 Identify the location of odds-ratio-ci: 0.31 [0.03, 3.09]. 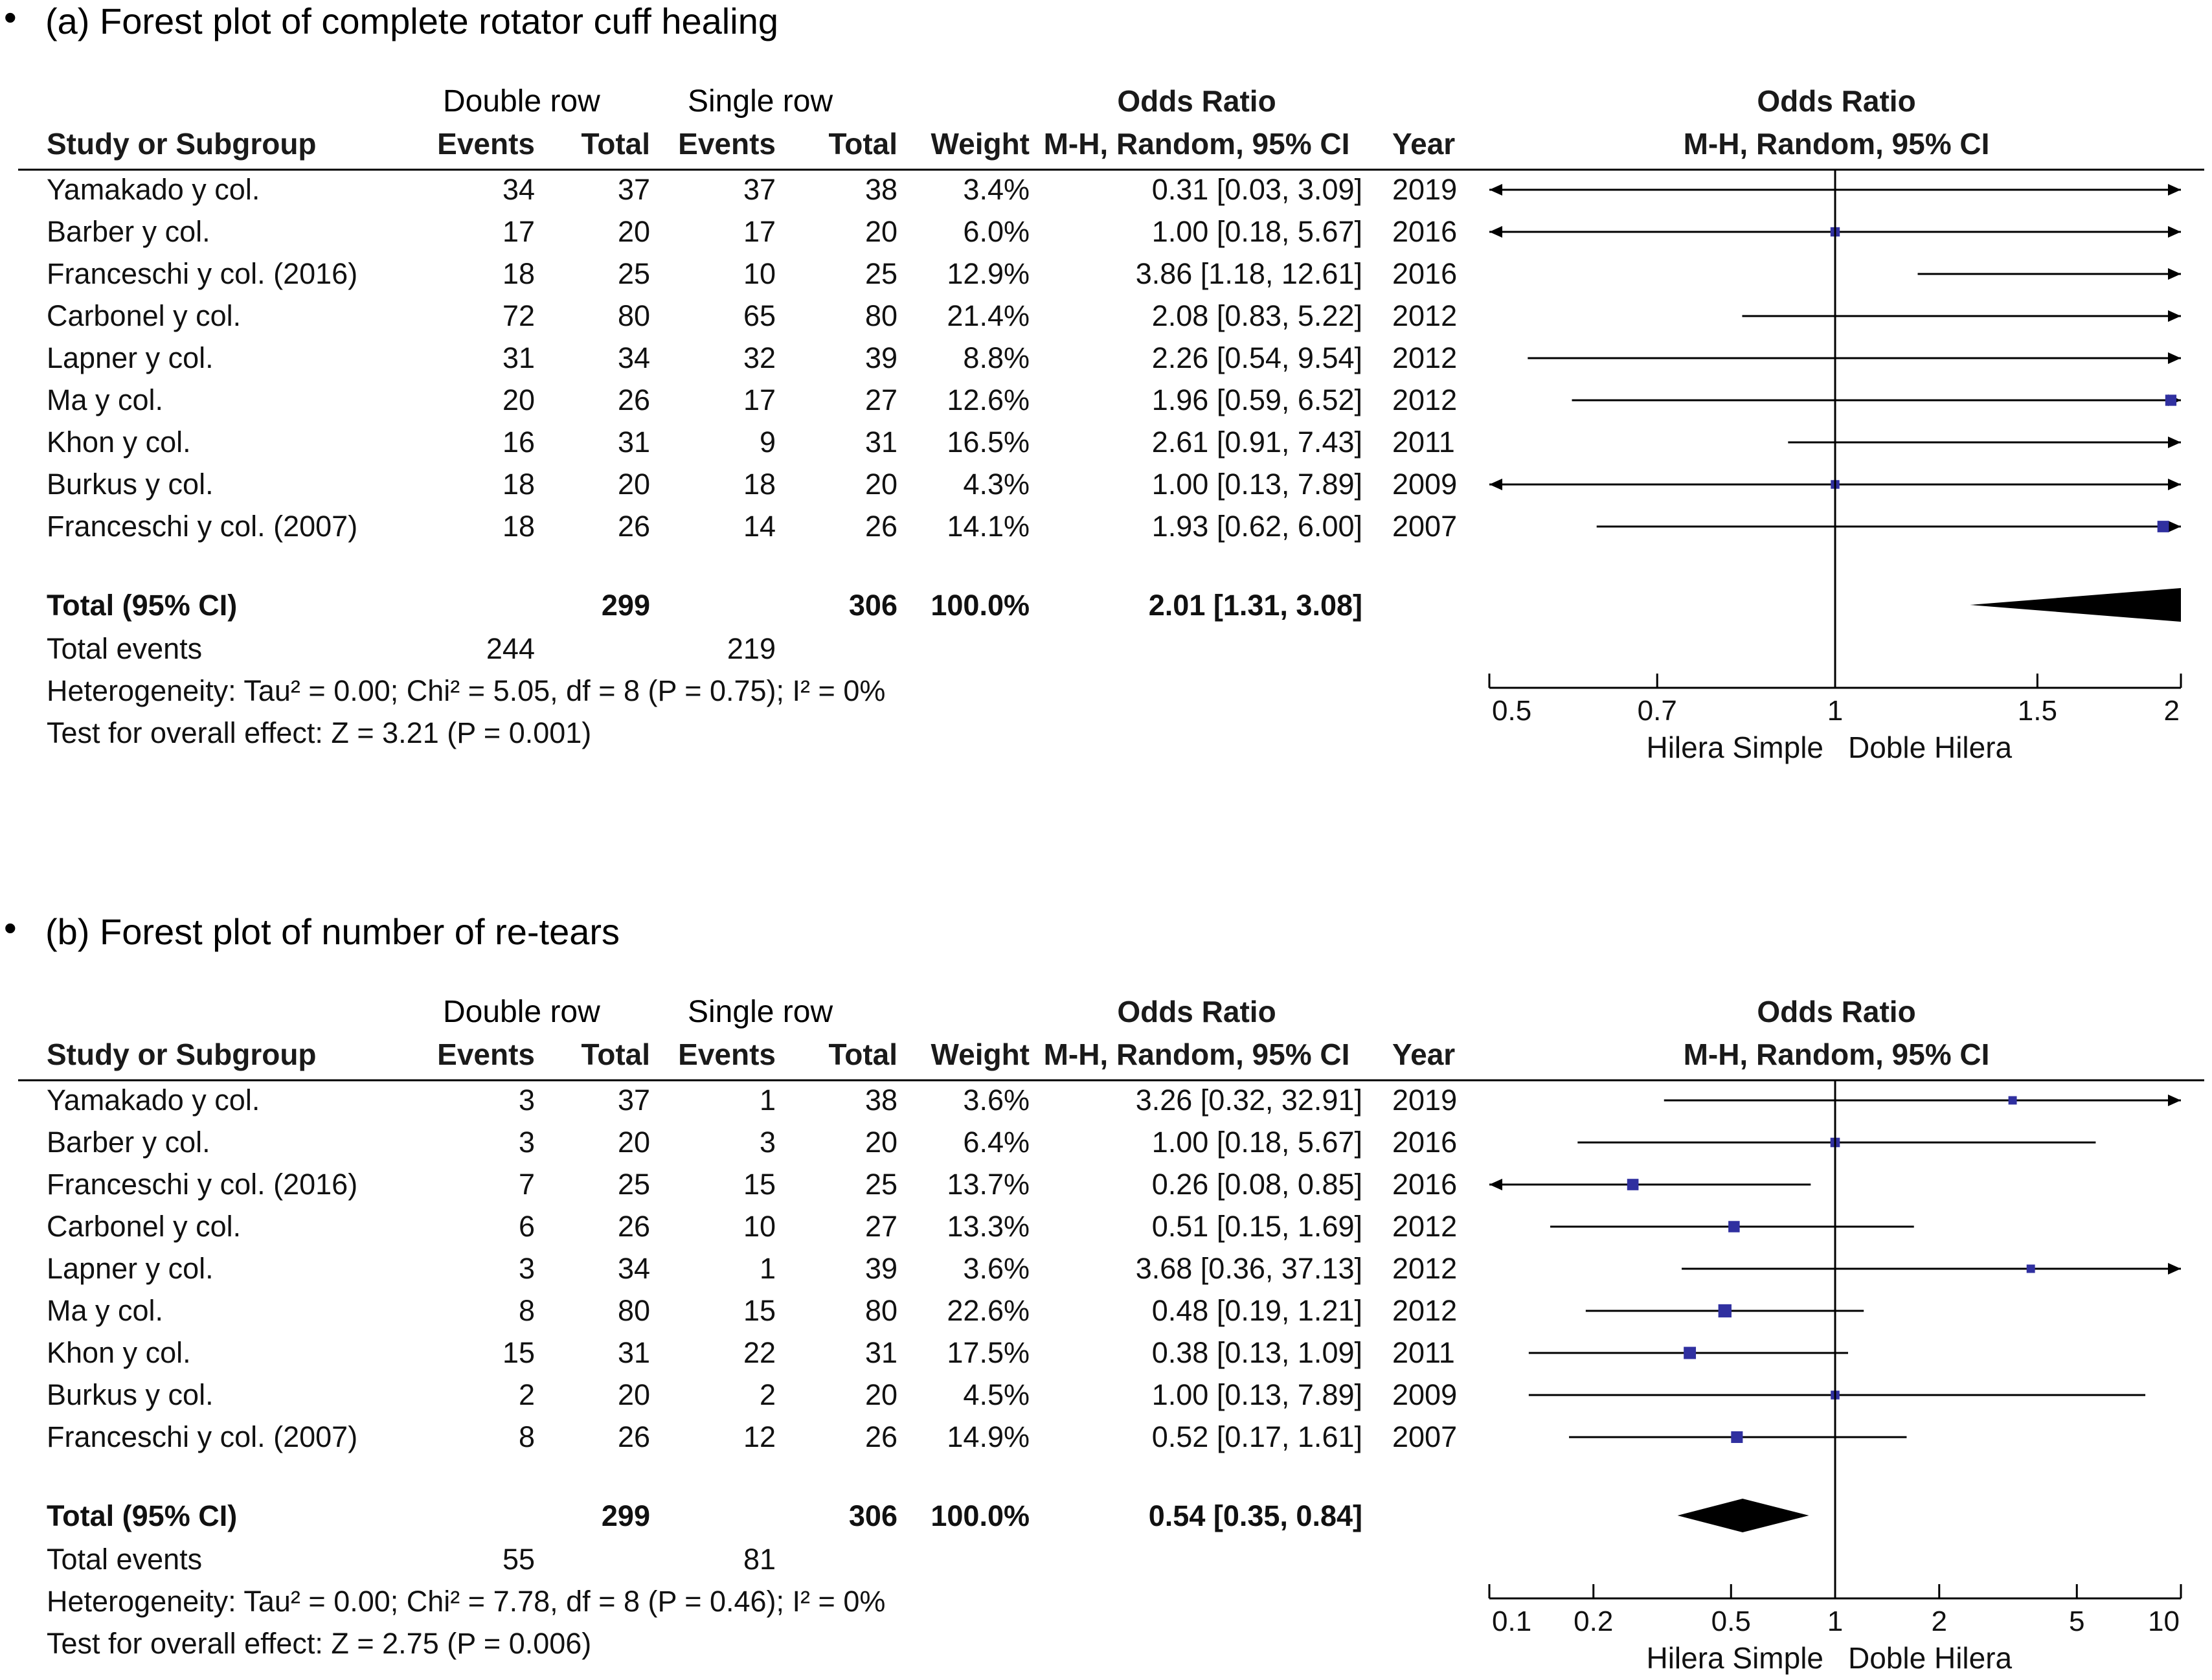
(1257, 190).